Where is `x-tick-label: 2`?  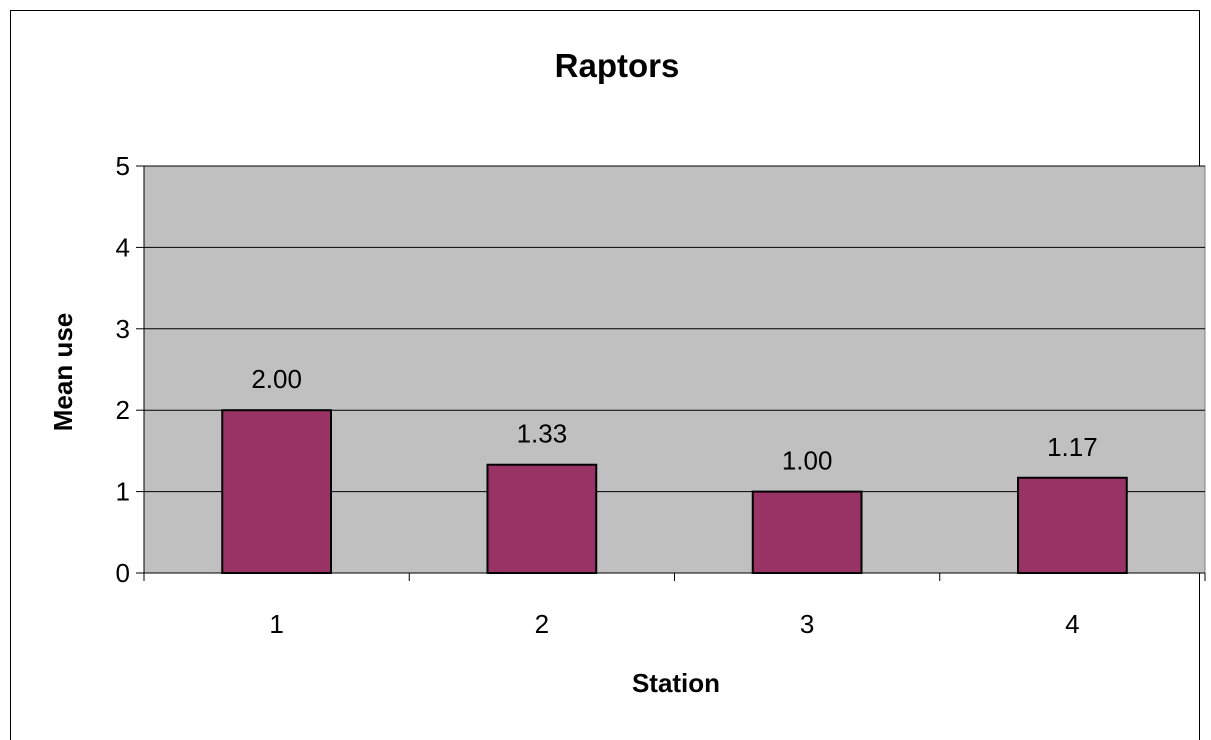
x-tick-label: 2 is located at coordinates (542, 624).